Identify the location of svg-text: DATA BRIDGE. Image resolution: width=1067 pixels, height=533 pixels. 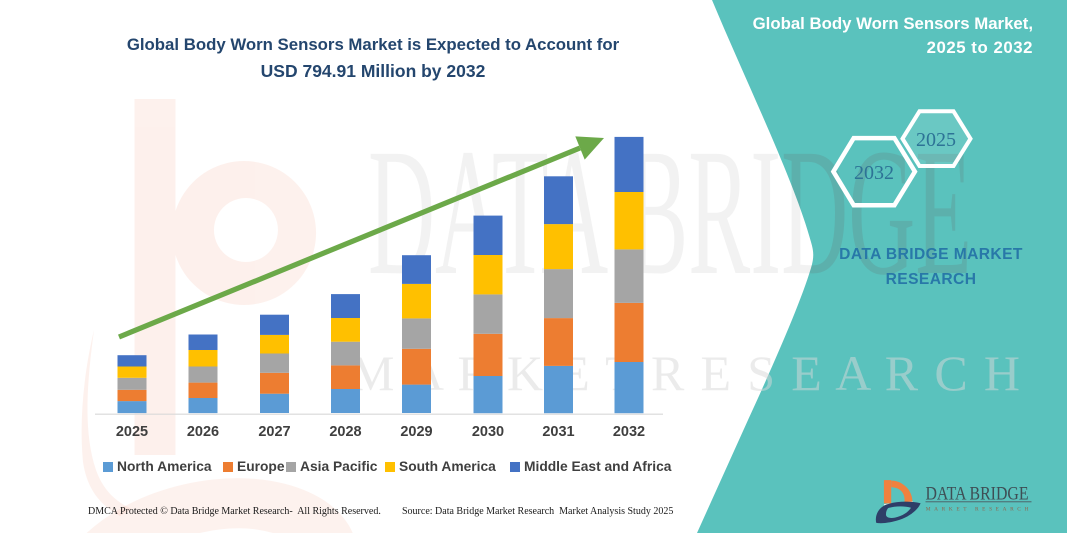
(977, 494).